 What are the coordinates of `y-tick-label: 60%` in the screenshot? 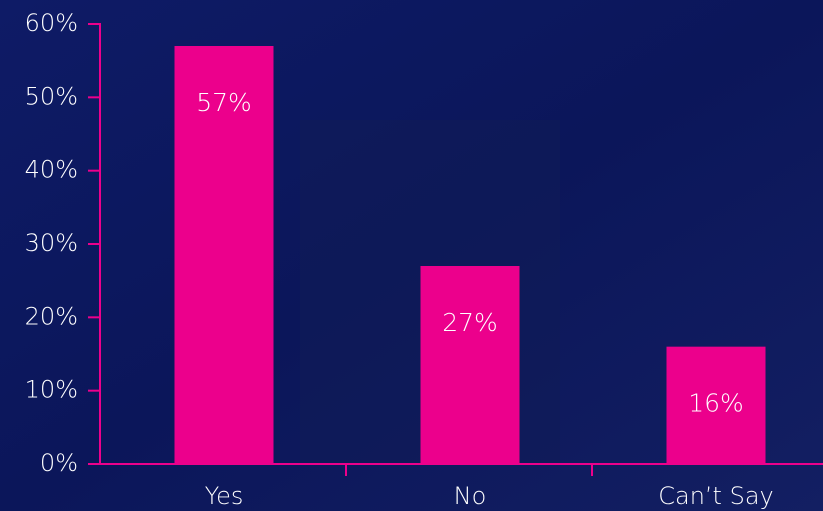 It's located at (51, 23).